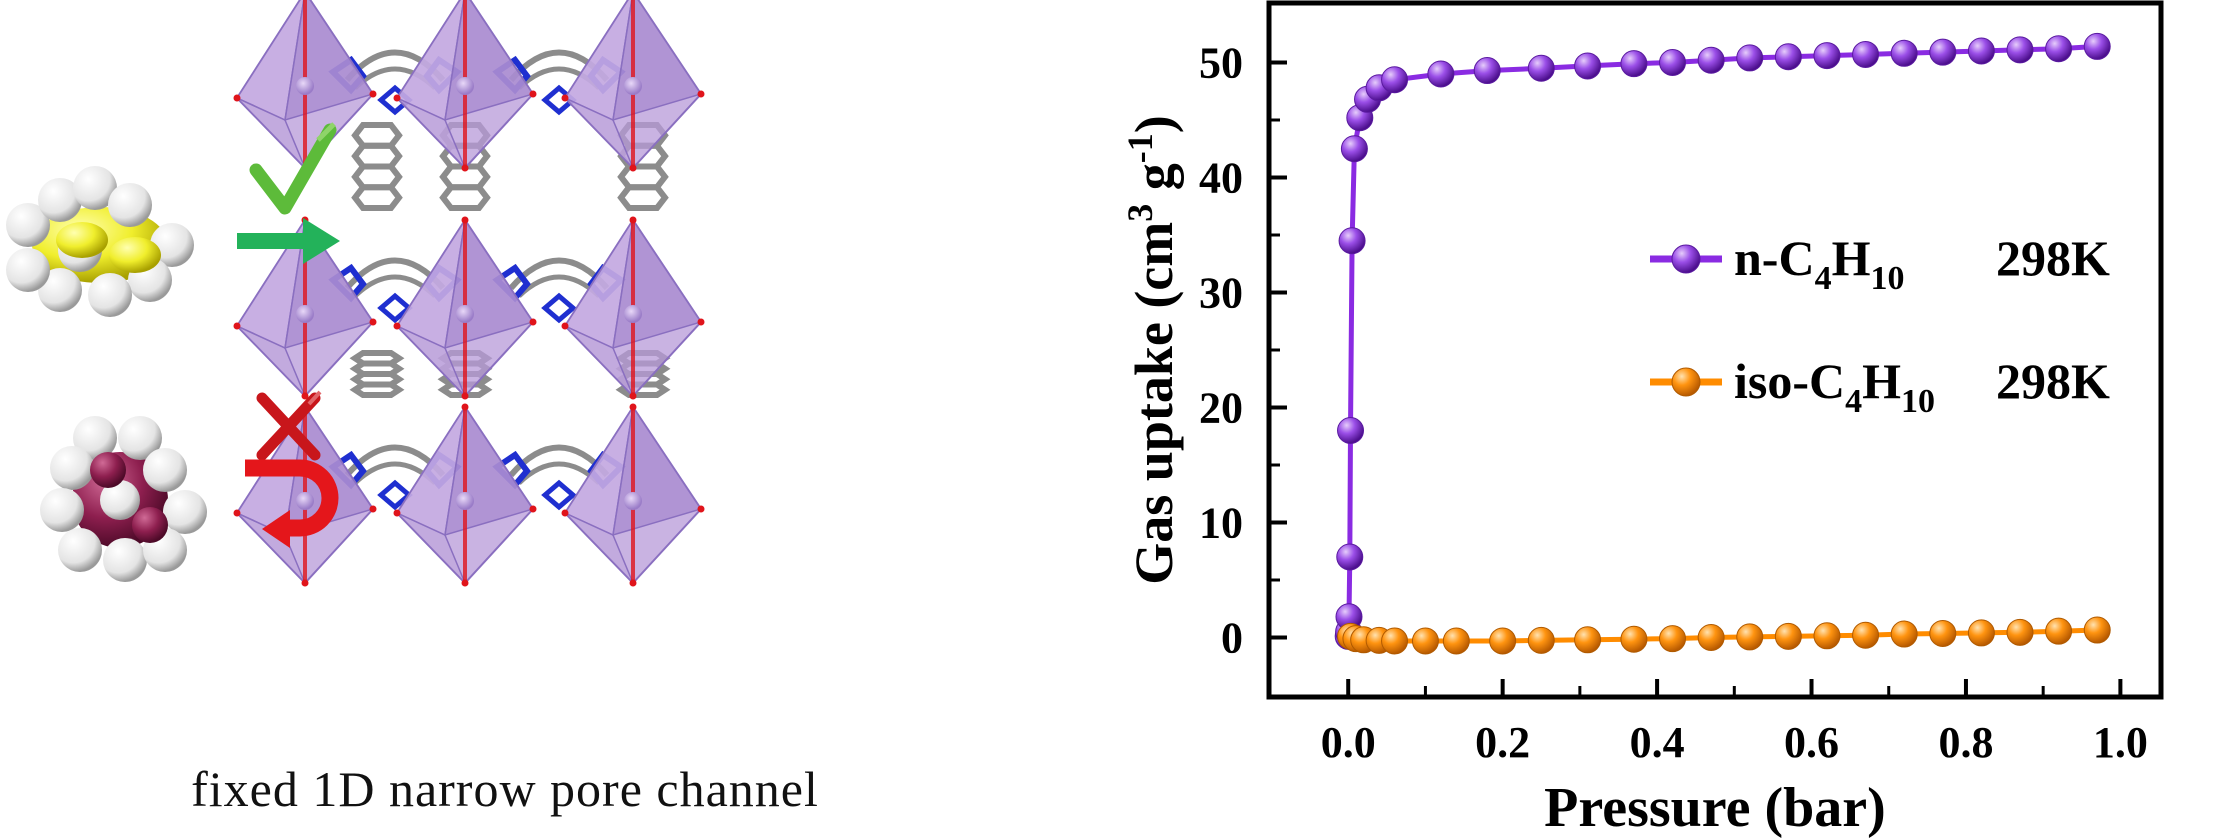 This screenshot has height=838, width=2213. I want to click on x-axis-ticks: 0.0 0.2 0.4 0.6 0.8 1.0, so click(1734, 723).